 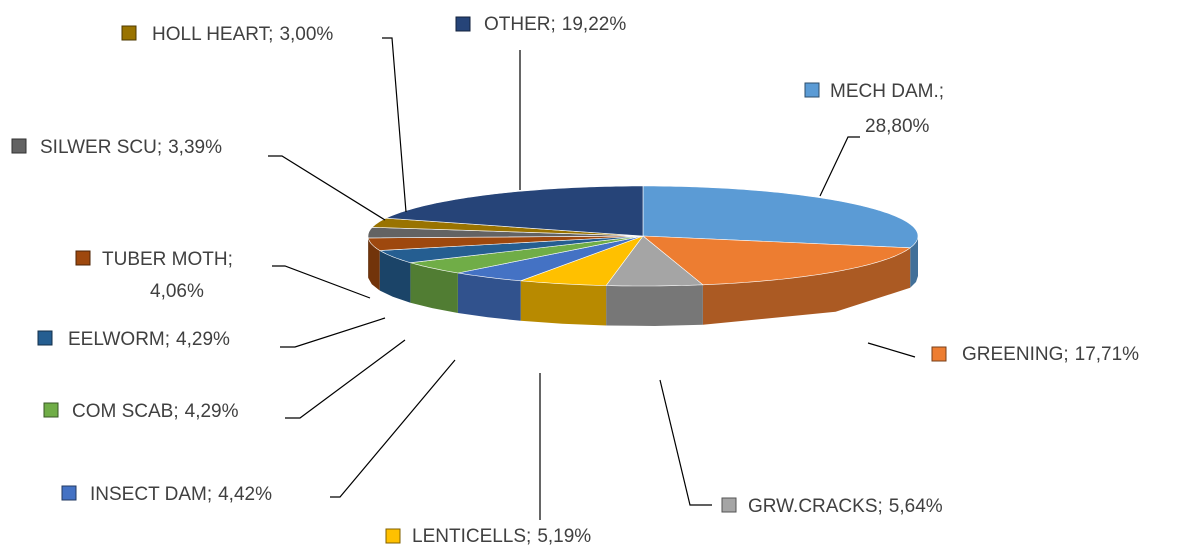 I want to click on label-value: 3,00%, so click(x=306, y=34).